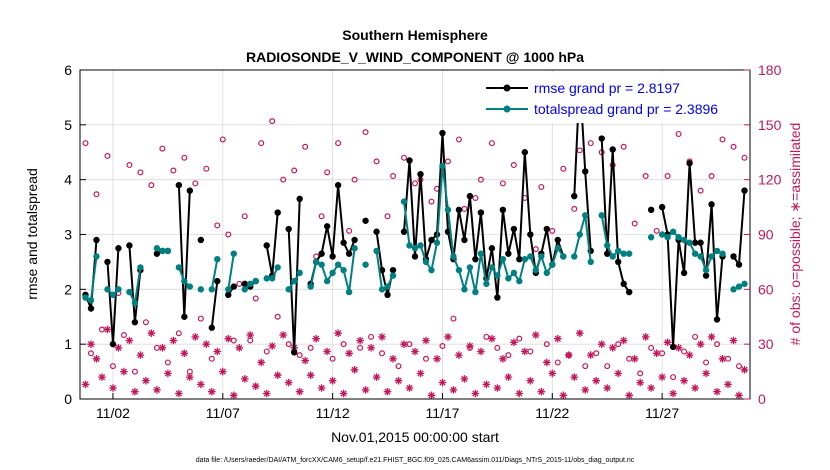 Image resolution: width=830 pixels, height=470 pixels. I want to click on x-tick-label: 11/07, so click(223, 413).